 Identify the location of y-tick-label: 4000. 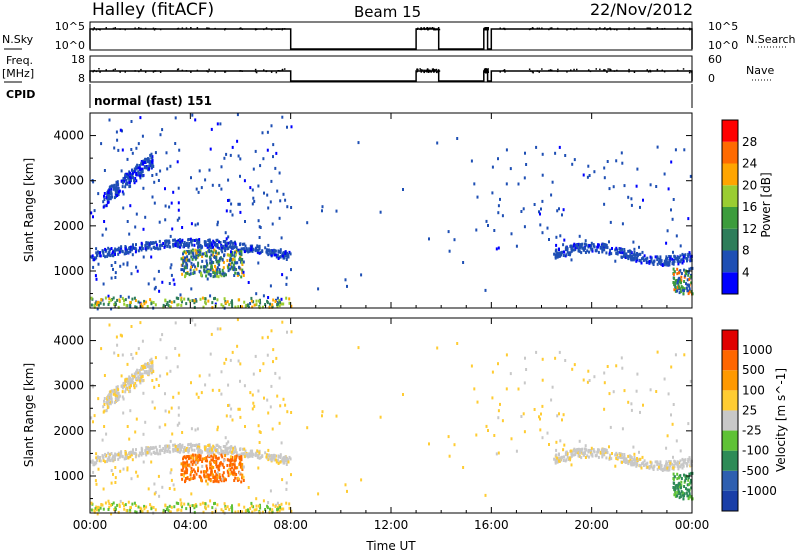
(68, 136).